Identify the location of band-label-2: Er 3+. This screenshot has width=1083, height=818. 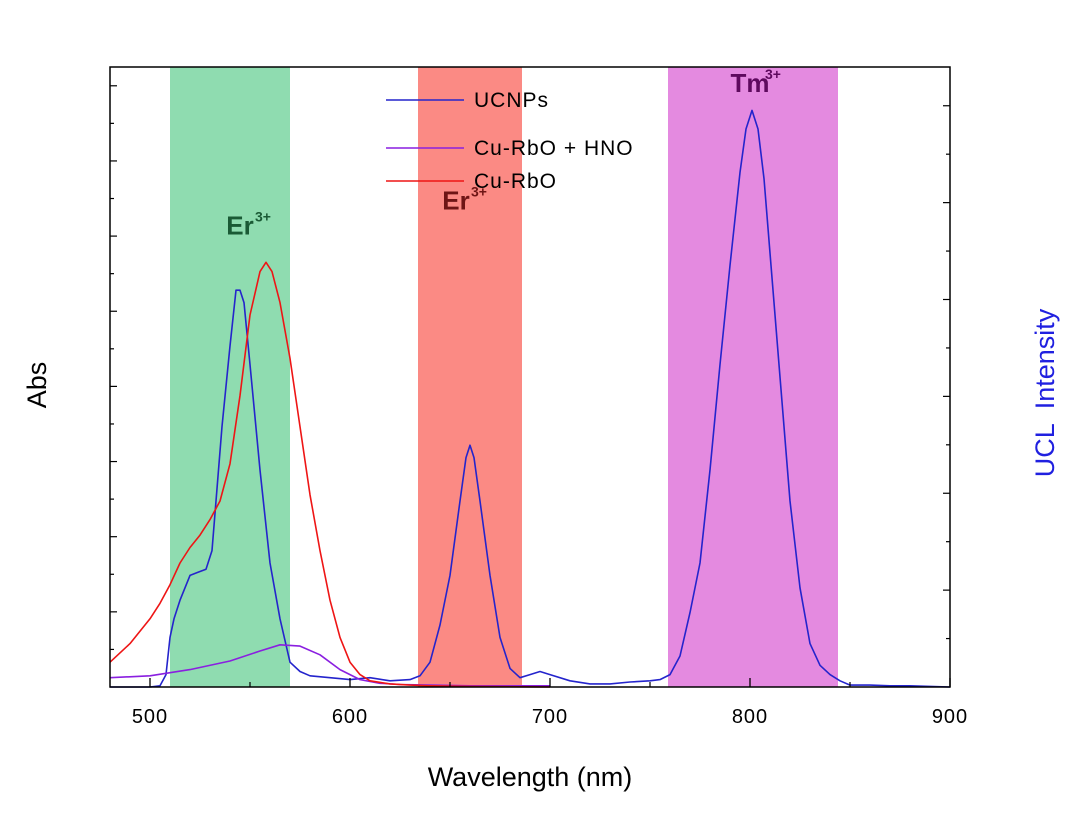
(464, 200).